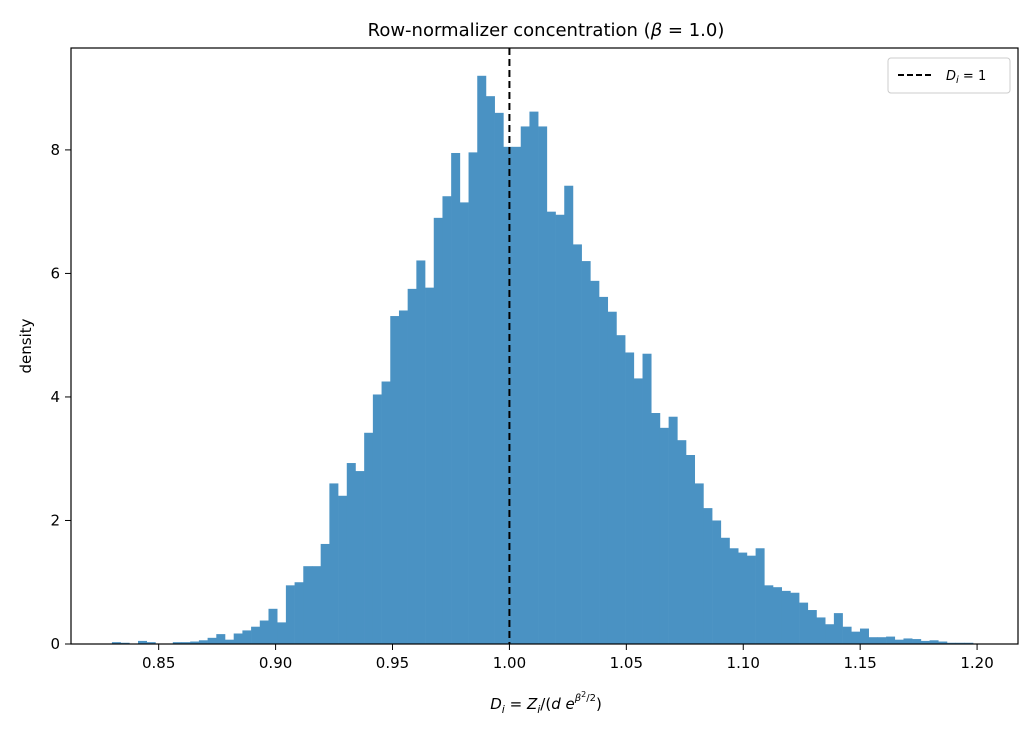  I want to click on legend: Di = 1, so click(949, 75).